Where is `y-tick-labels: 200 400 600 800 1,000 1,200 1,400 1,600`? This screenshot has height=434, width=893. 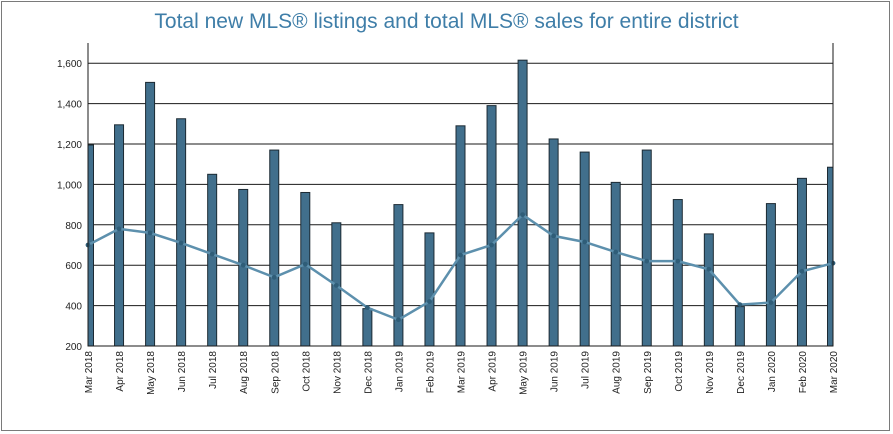
y-tick-labels: 200 400 600 800 1,000 1,200 1,400 1,600 is located at coordinates (69, 206).